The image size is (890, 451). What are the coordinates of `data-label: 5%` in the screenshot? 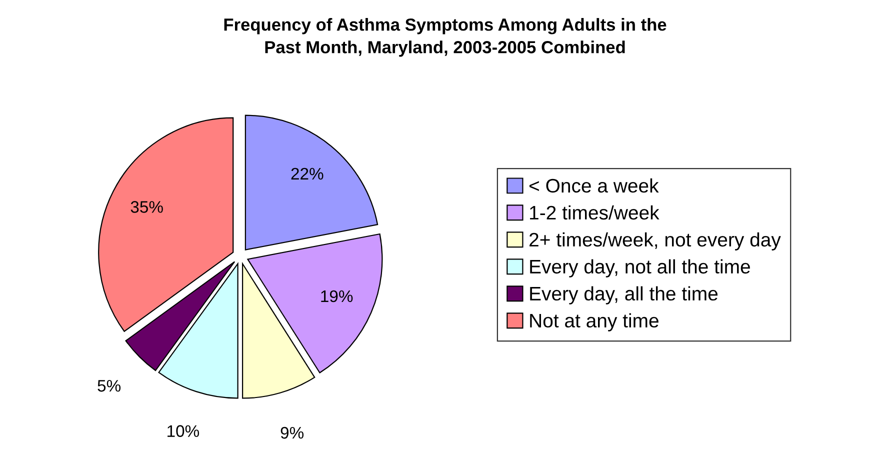 It's located at (109, 386).